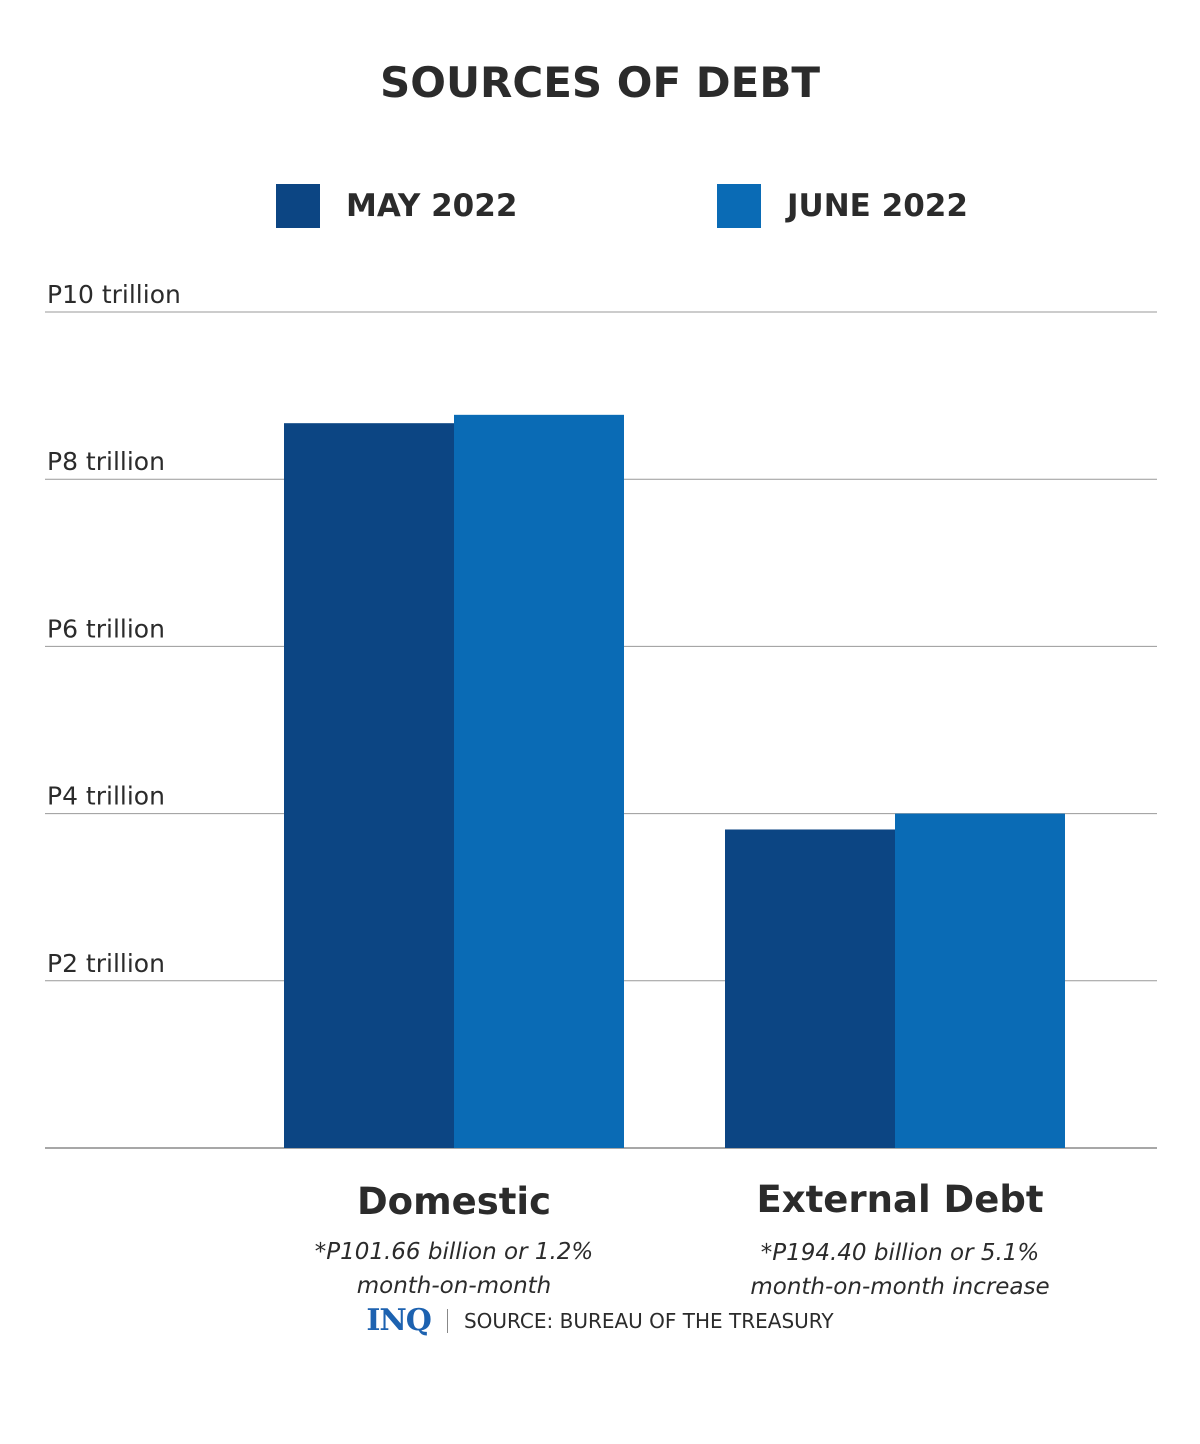 This screenshot has width=1200, height=1444. Describe the element at coordinates (739, 206) in the screenshot. I see `legend-swatch-june` at that location.